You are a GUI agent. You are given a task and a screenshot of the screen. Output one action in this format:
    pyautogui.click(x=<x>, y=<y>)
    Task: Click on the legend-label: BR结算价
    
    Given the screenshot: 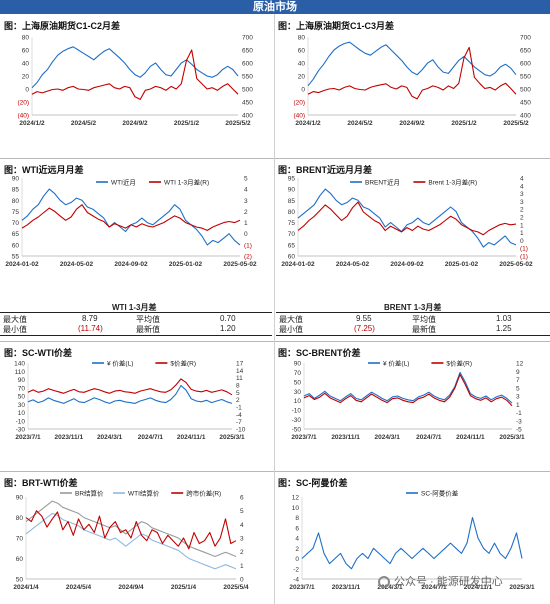 What is the action you would take?
    pyautogui.click(x=89, y=493)
    